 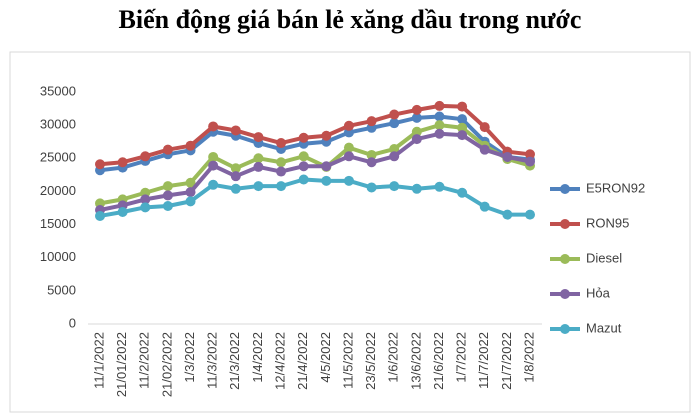 I want to click on legend-label: Hỏa, so click(x=598, y=292).